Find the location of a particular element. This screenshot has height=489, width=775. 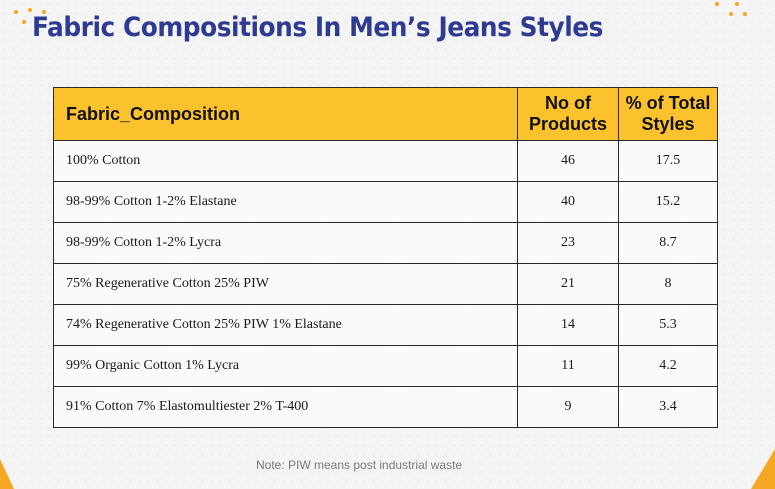

cell-fabric: 75% Regenerative Cotton 25% PIW is located at coordinates (285, 284).